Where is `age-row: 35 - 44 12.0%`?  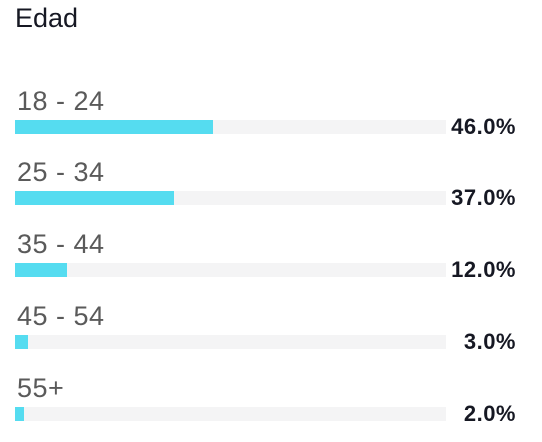 age-row: 35 - 44 12.0% is located at coordinates (271, 259).